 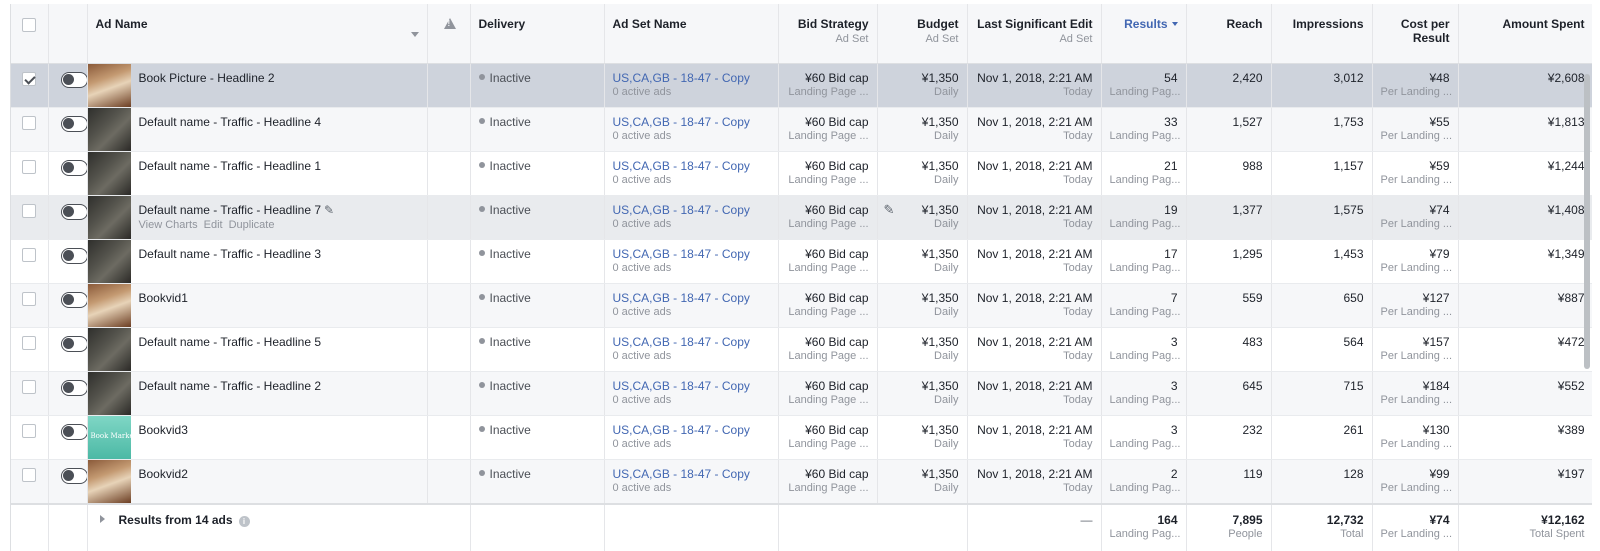 I want to click on ad-name-cell: Book Marketing Bookvid3, so click(x=257, y=437).